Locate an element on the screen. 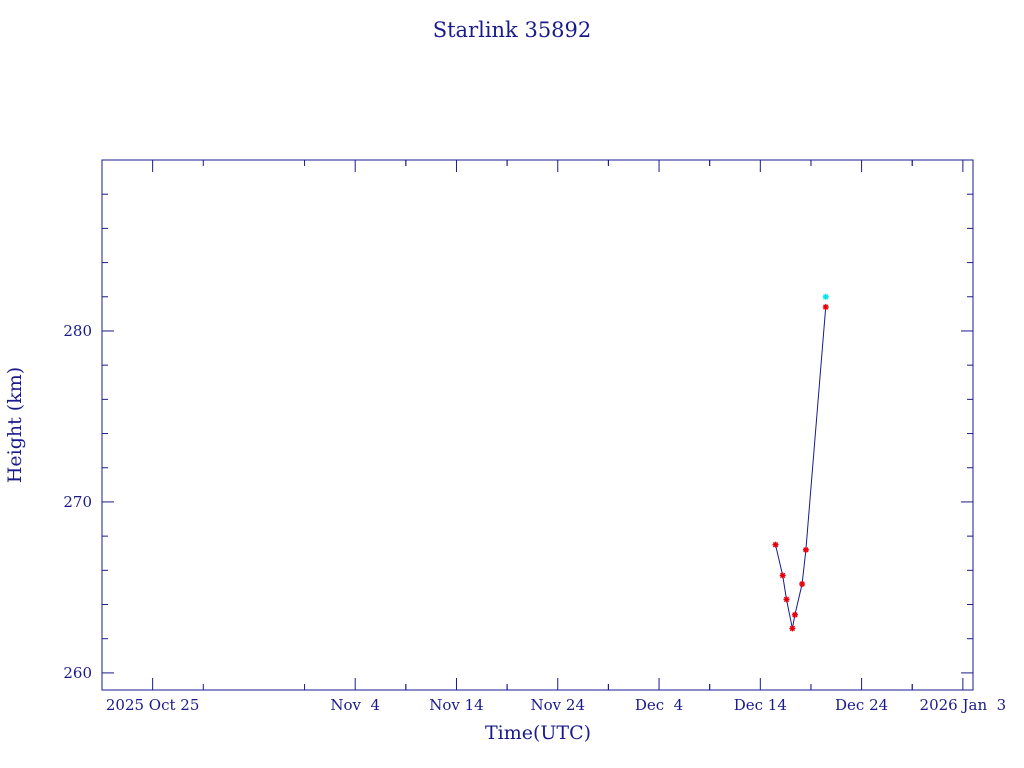 This screenshot has height=768, width=1024. y-tick-label: 260 is located at coordinates (77, 673).